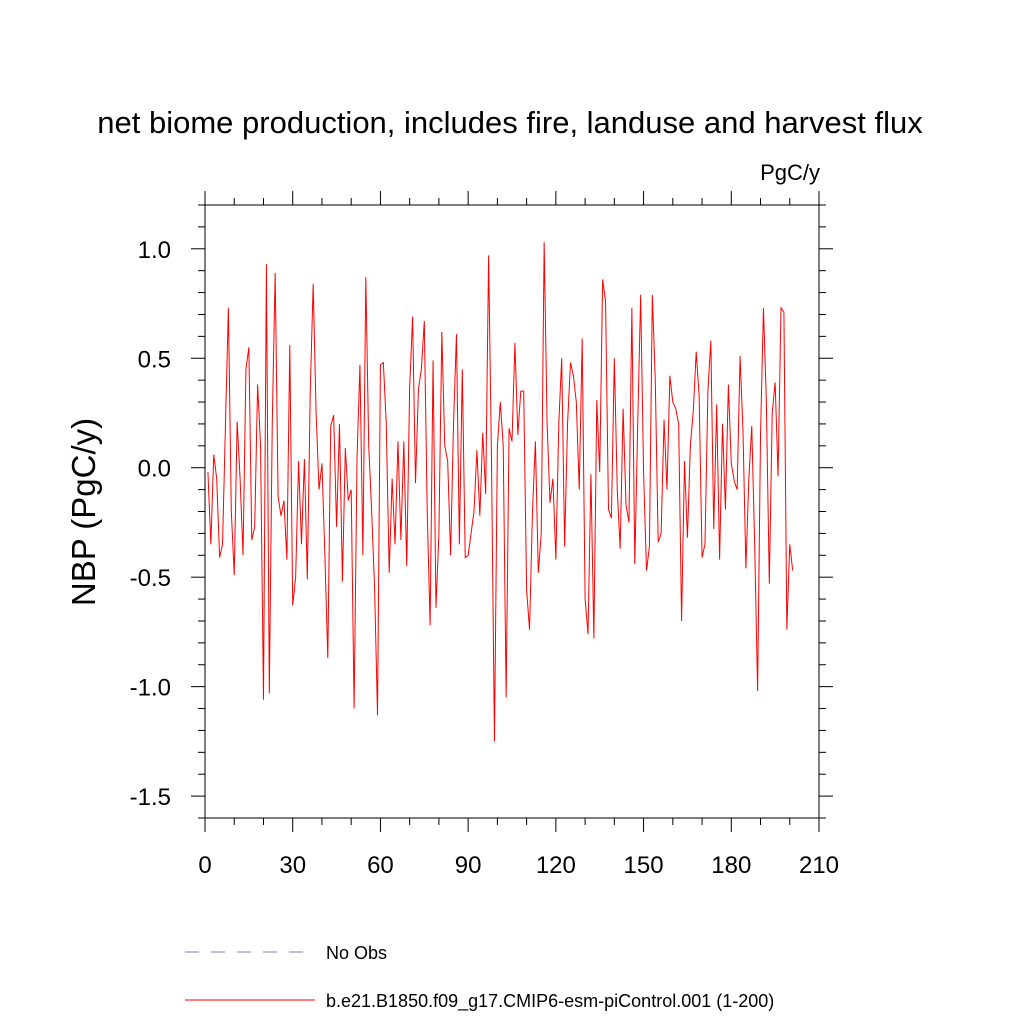 The height and width of the screenshot is (1024, 1024). I want to click on y-tick-label: 1.0, so click(154, 250).